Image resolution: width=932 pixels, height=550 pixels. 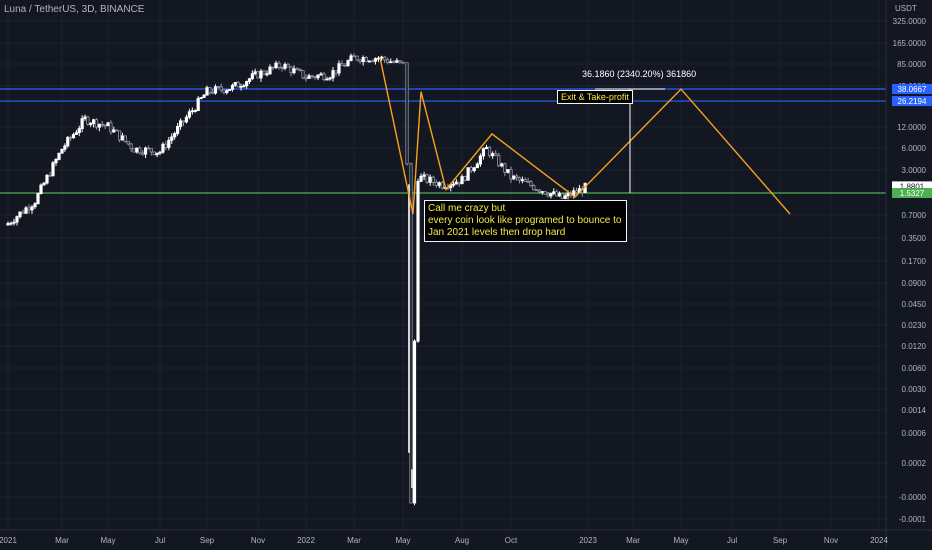 I want to click on price-tick-label: 0.0060, so click(x=914, y=368).